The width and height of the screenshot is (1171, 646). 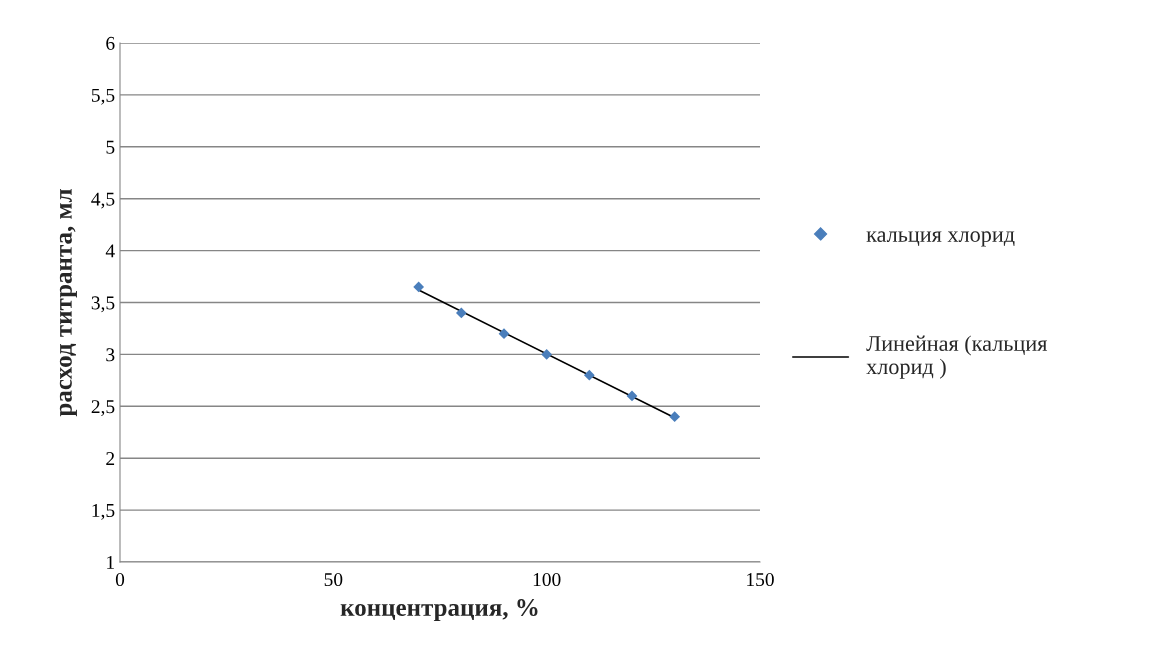 I want to click on y-tick-label: 2, so click(x=110, y=458).